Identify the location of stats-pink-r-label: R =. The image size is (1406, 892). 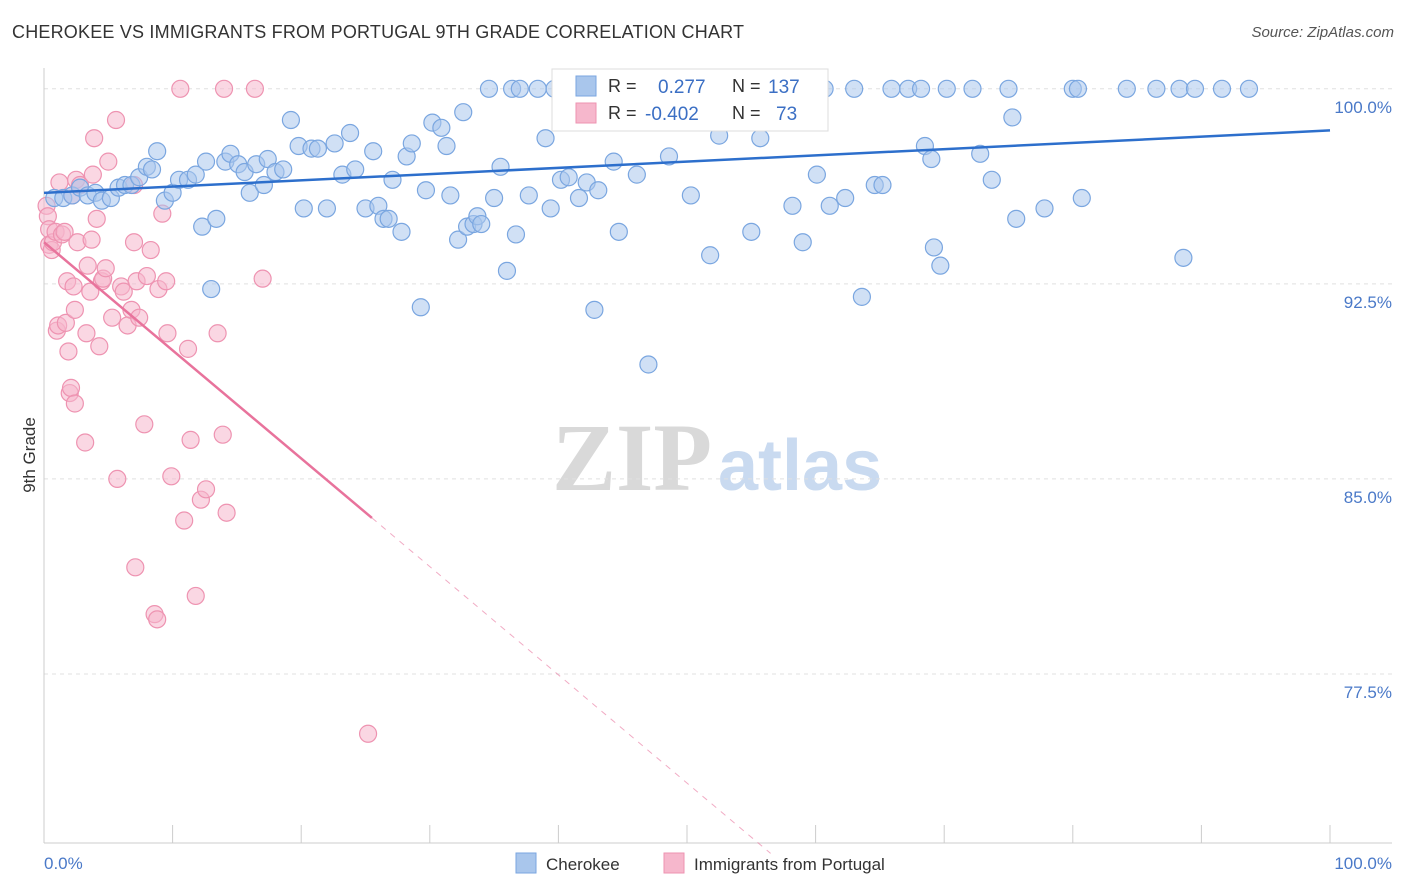
(622, 113).